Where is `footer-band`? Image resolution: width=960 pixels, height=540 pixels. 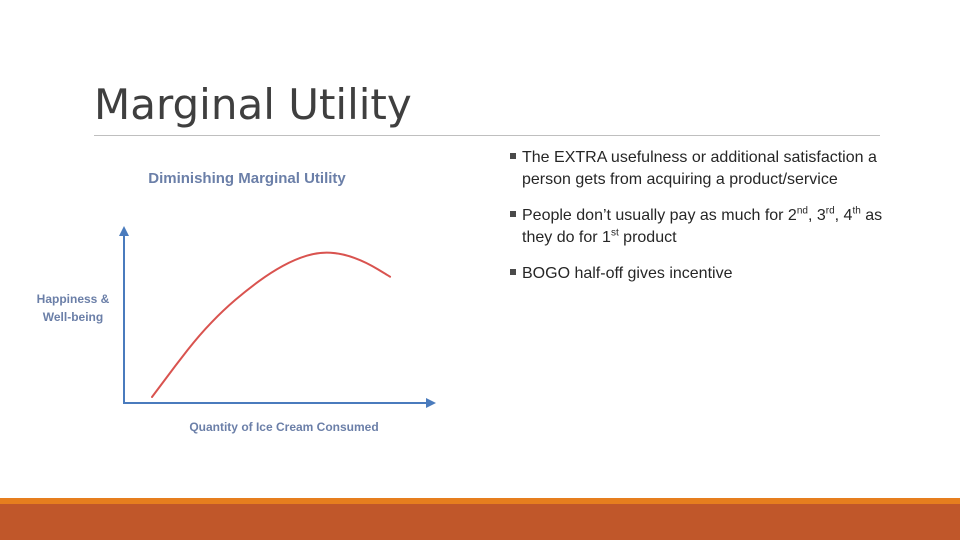 footer-band is located at coordinates (480, 522).